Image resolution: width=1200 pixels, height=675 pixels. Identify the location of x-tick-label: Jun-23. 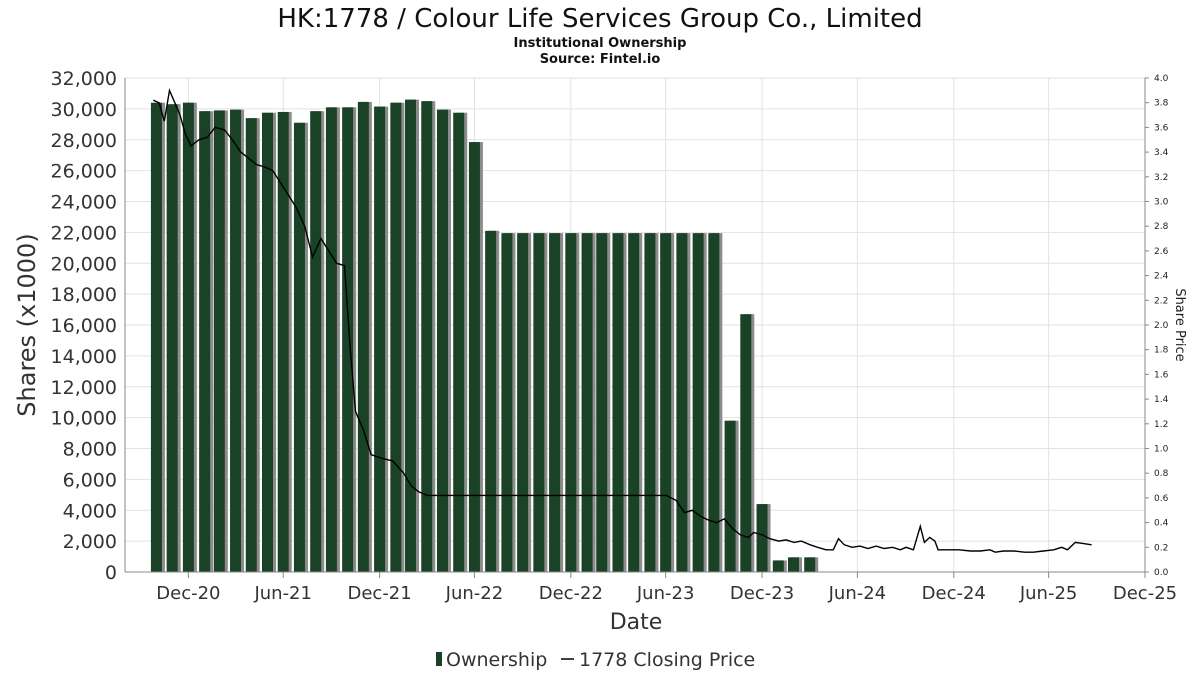
(665, 593).